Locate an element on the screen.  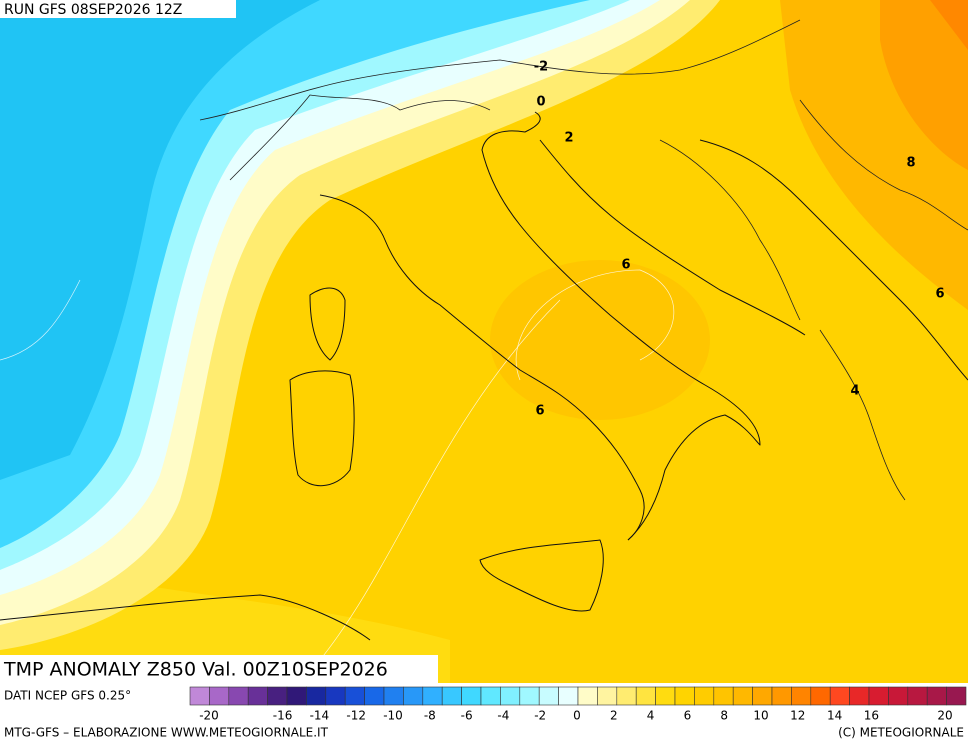
colorbar-label: 0 is located at coordinates (577, 716).